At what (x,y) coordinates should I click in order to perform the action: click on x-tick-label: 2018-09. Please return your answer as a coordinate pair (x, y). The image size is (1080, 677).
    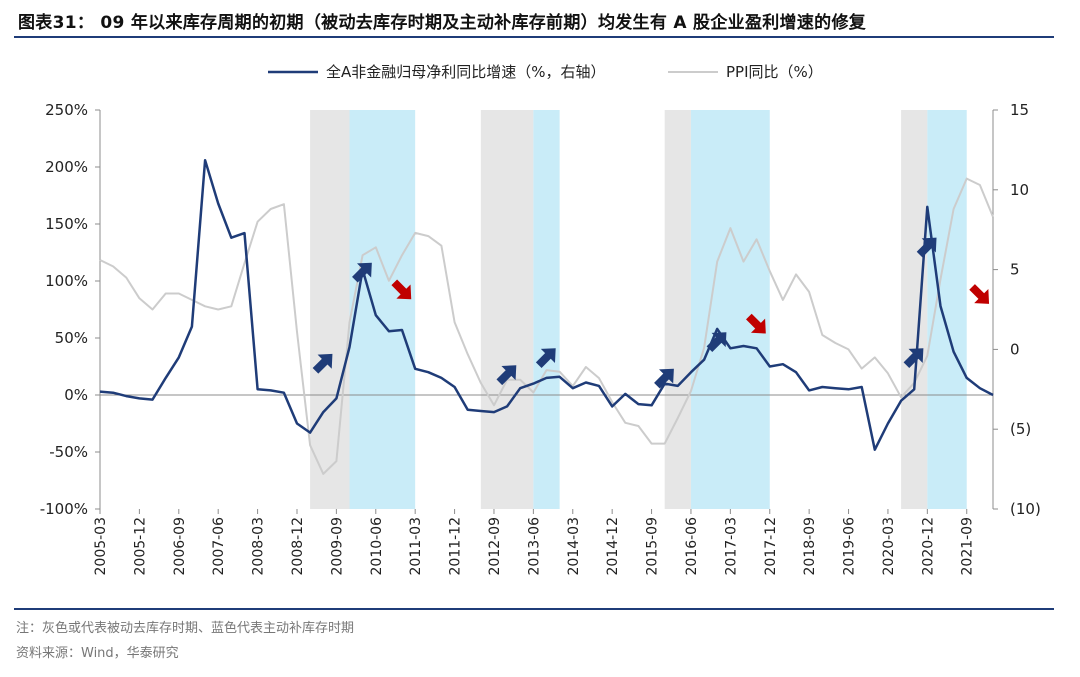
    Looking at the image, I should click on (810, 546).